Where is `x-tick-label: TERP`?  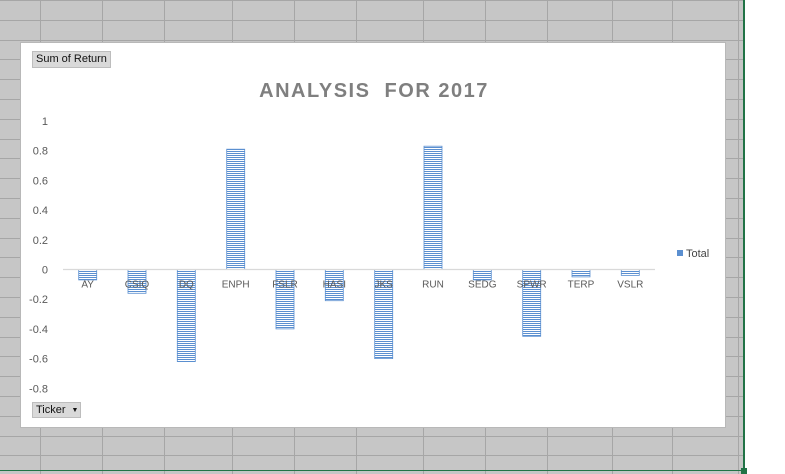
x-tick-label: TERP is located at coordinates (581, 285).